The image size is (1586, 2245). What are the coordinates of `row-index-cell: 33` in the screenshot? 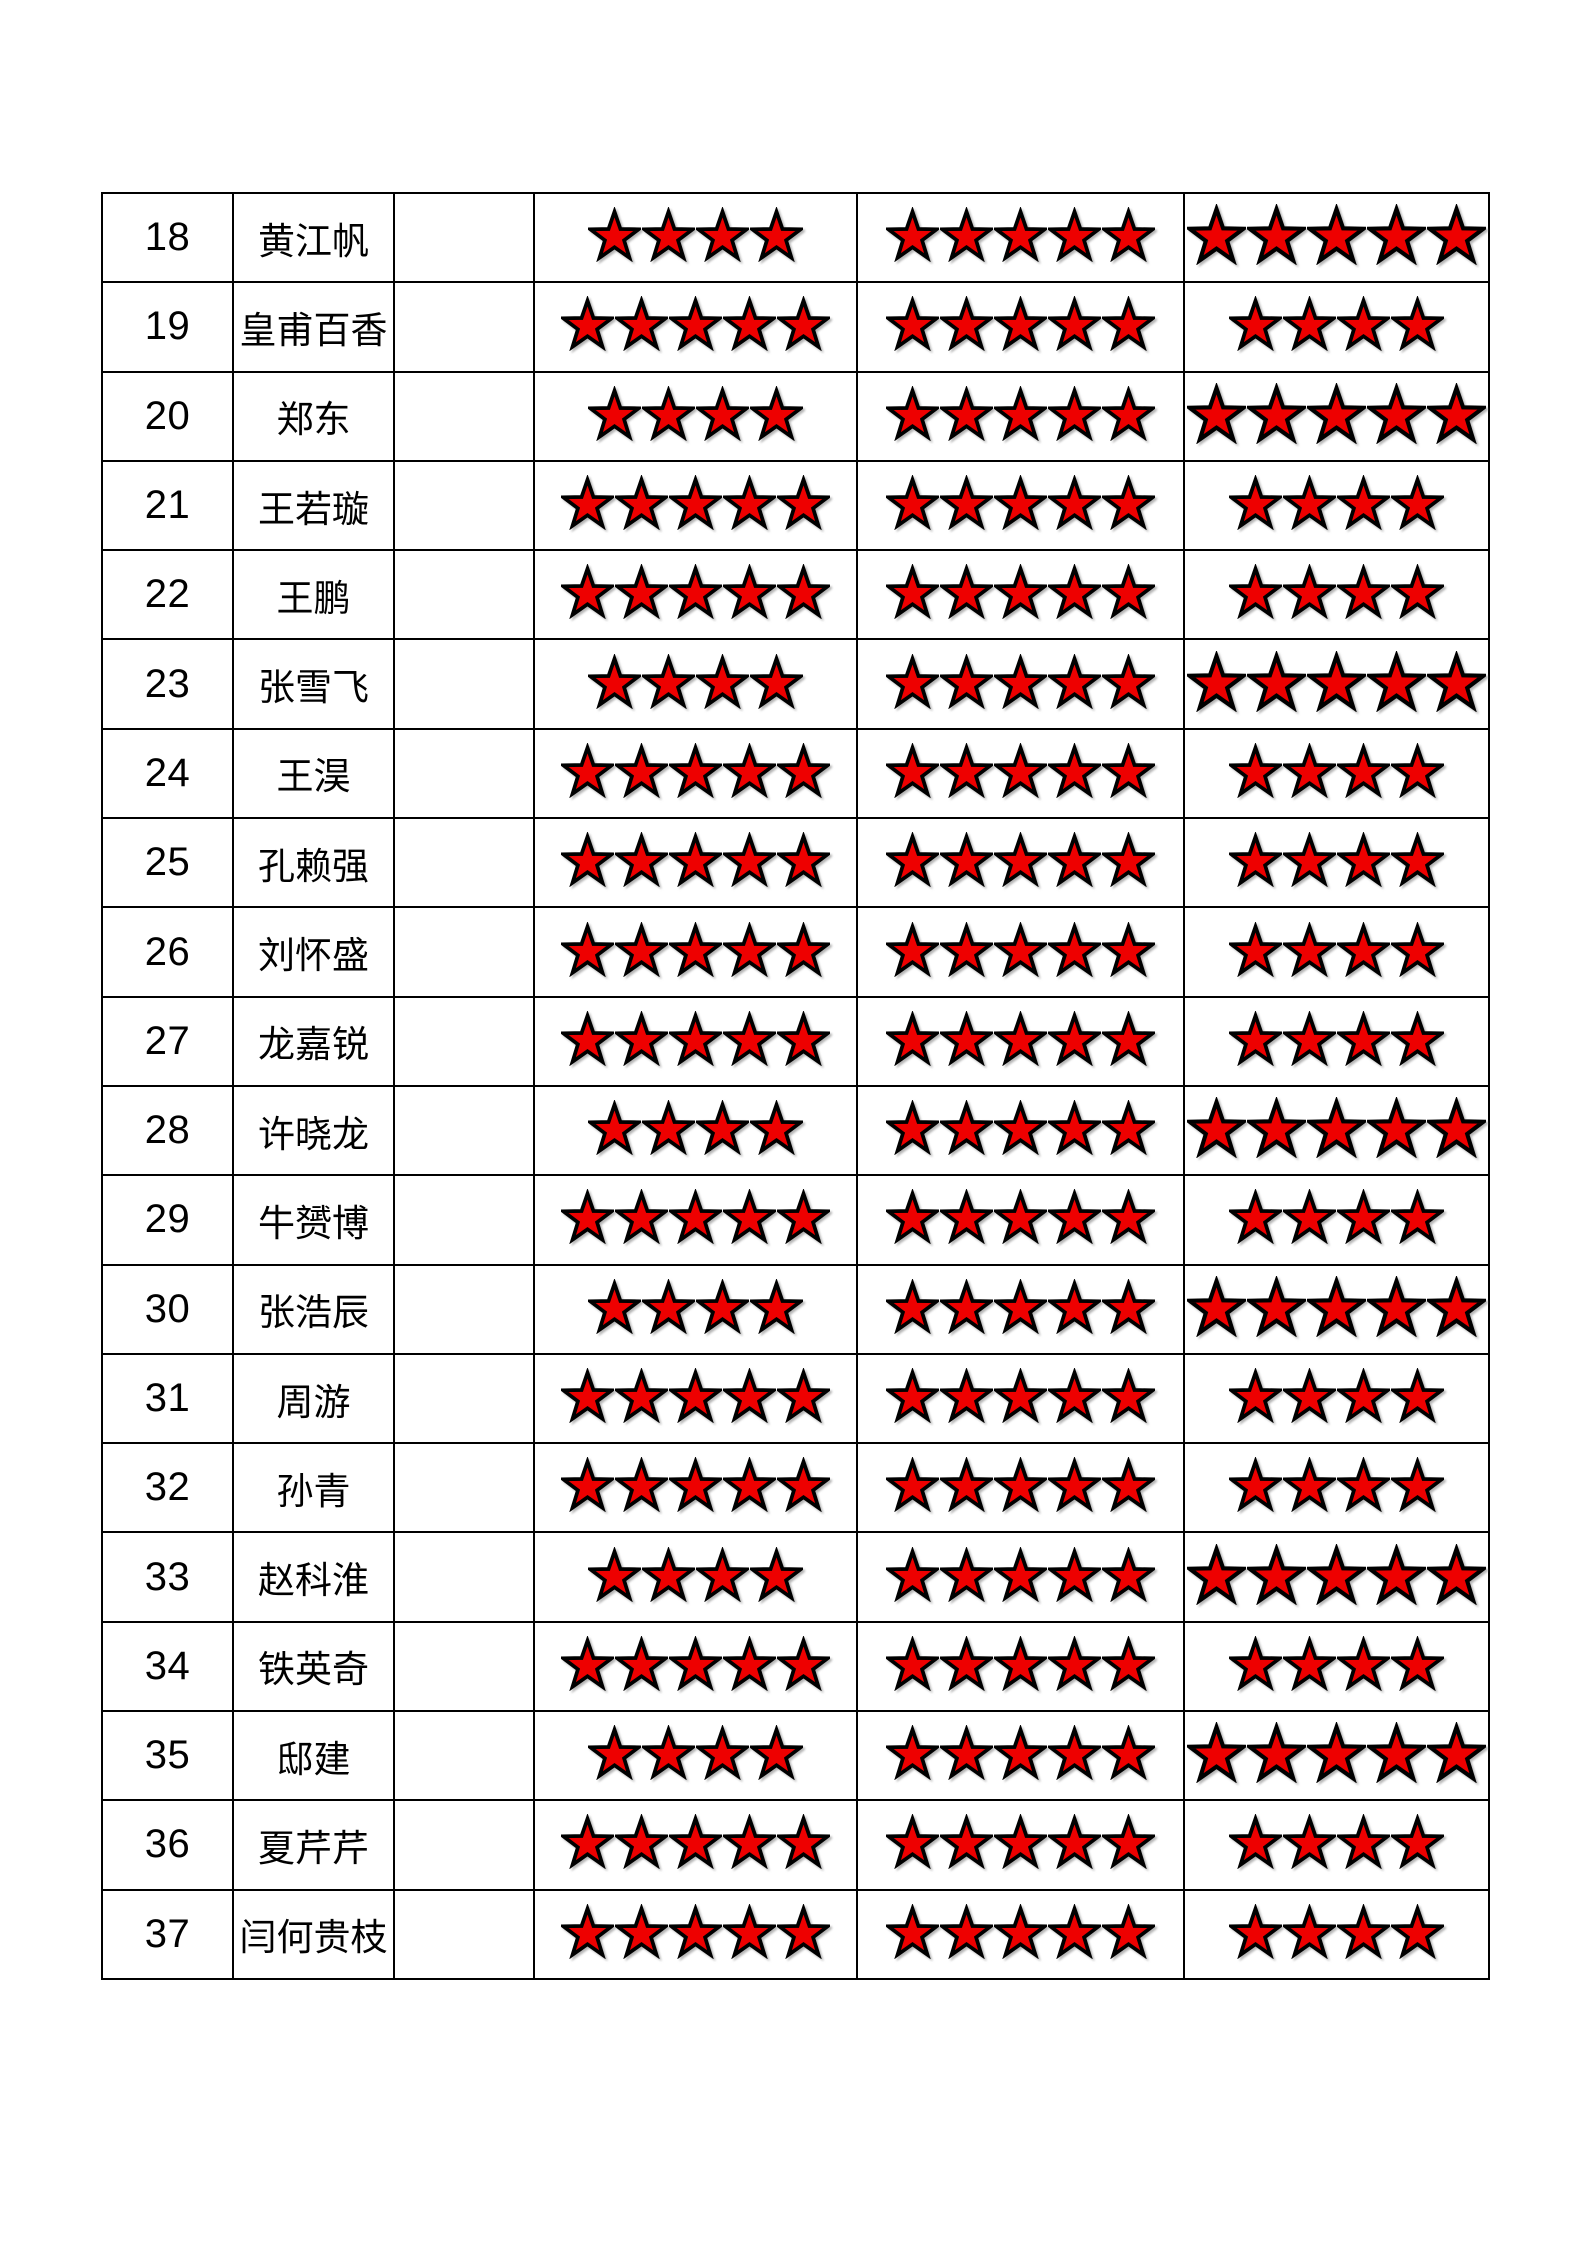 It's located at (167, 1577).